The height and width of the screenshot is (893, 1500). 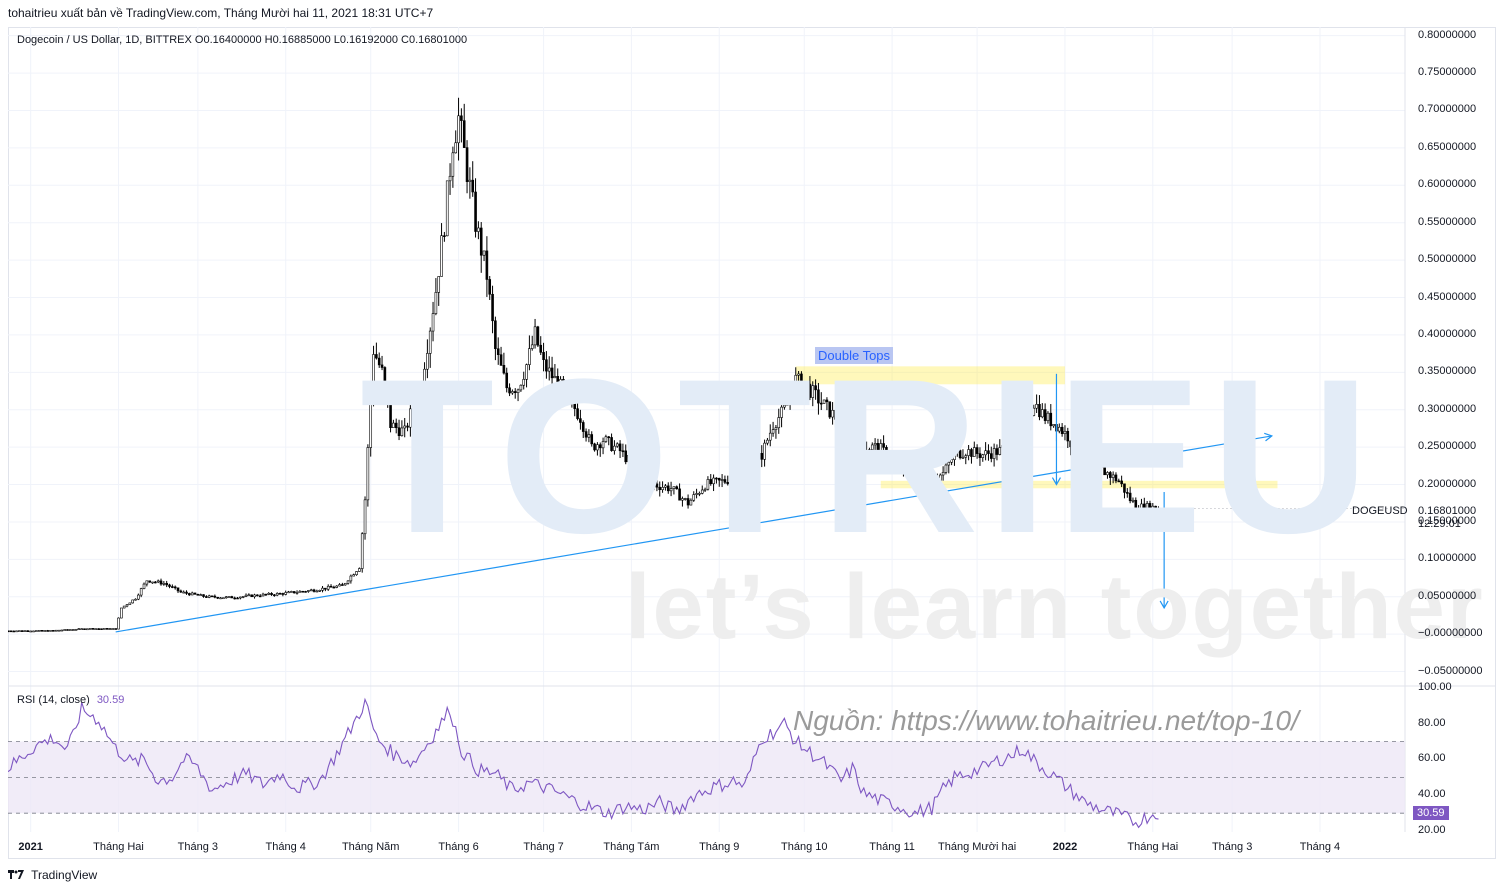 What do you see at coordinates (930, 375) in the screenshot?
I see `resistance-zone` at bounding box center [930, 375].